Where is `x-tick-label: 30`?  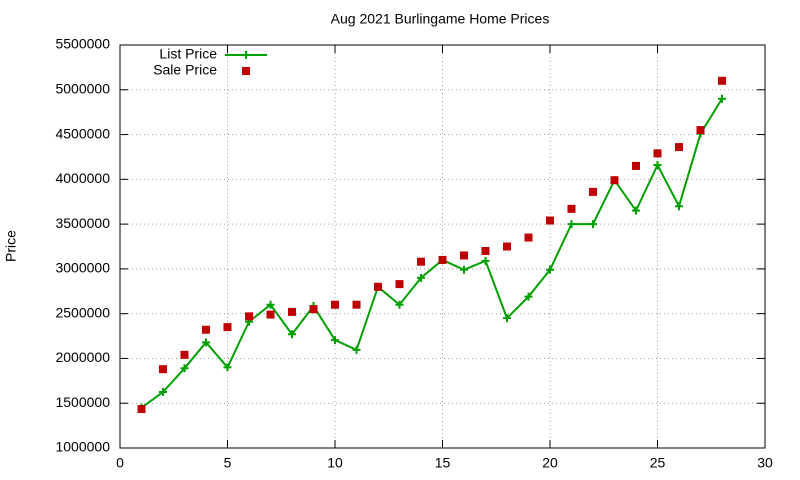 x-tick-label: 30 is located at coordinates (765, 463).